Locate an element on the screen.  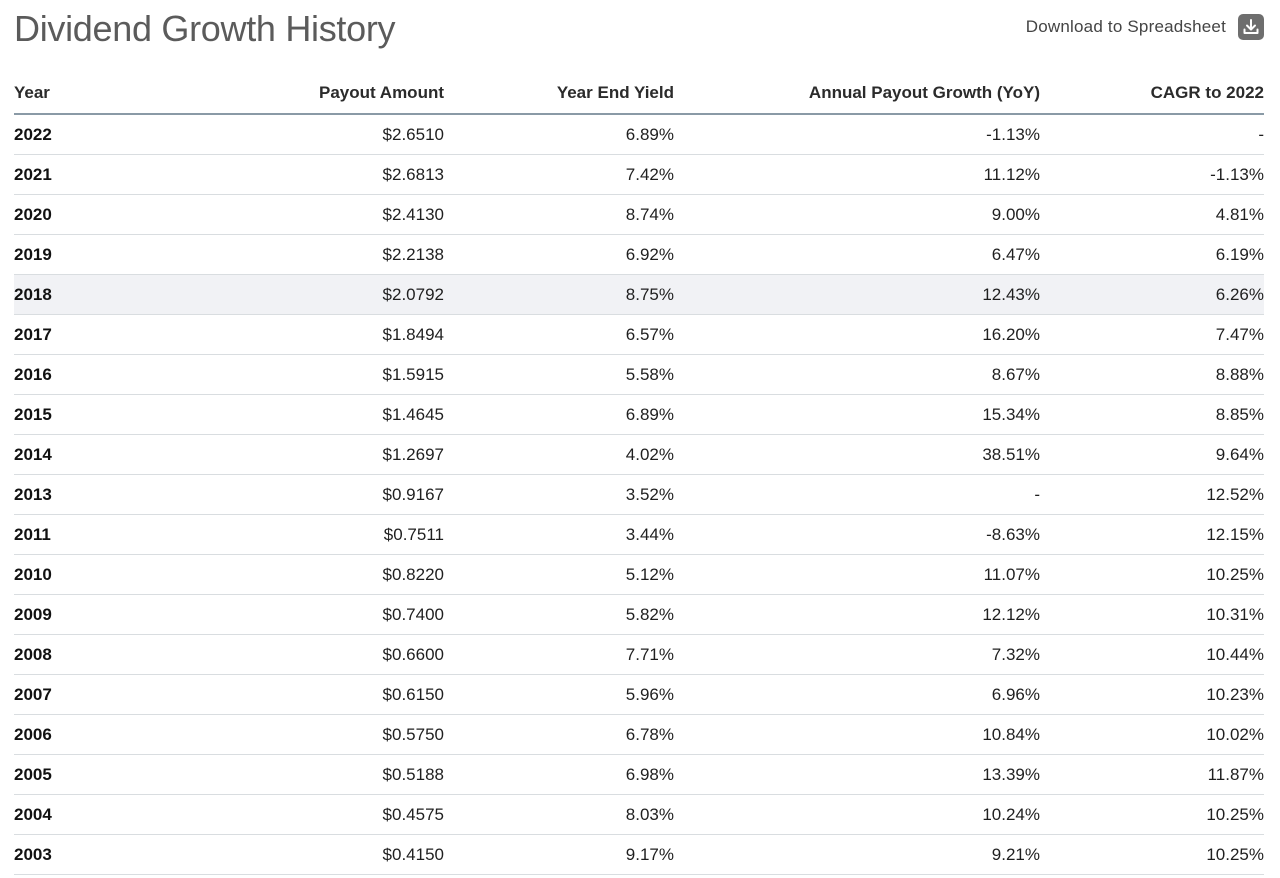
cagr-cell: 10.02% is located at coordinates (1152, 734).